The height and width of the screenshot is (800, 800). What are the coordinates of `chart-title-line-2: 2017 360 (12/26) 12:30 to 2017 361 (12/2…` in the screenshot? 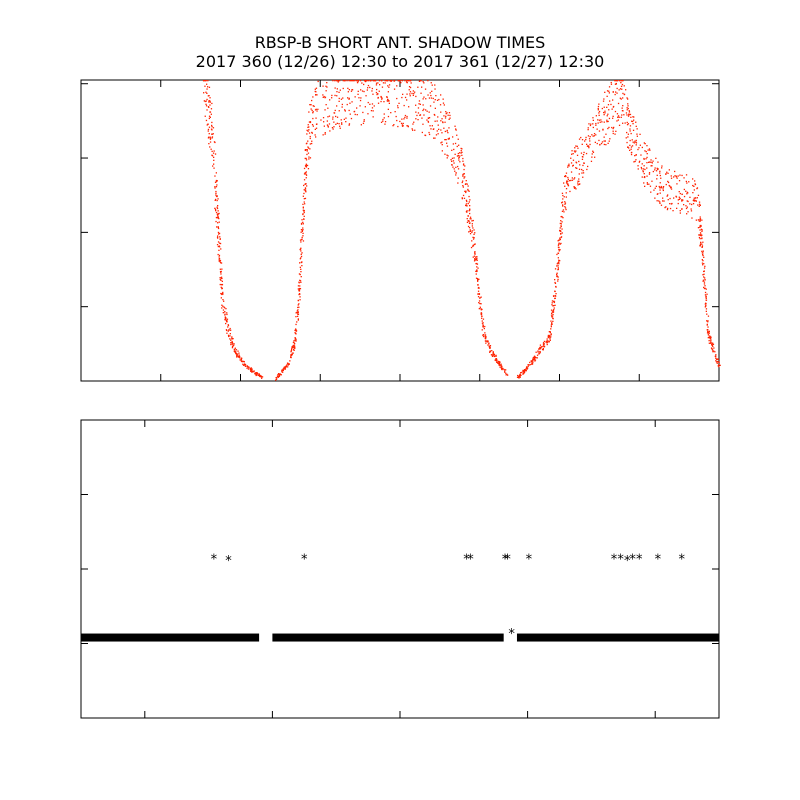 It's located at (400, 61).